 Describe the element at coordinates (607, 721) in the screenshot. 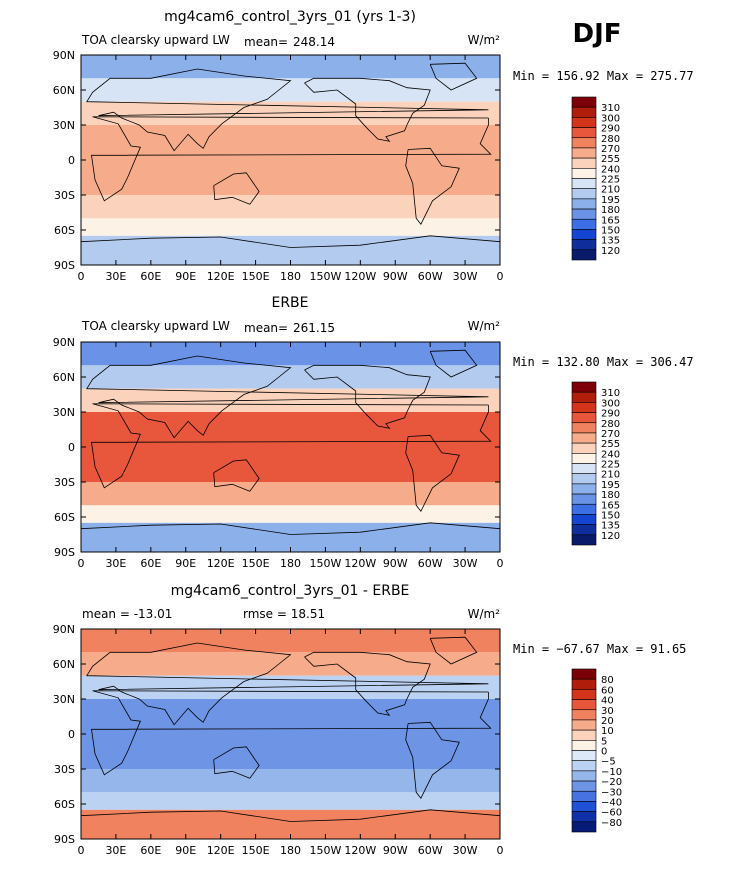

I see `colorbar-label: 20` at that location.